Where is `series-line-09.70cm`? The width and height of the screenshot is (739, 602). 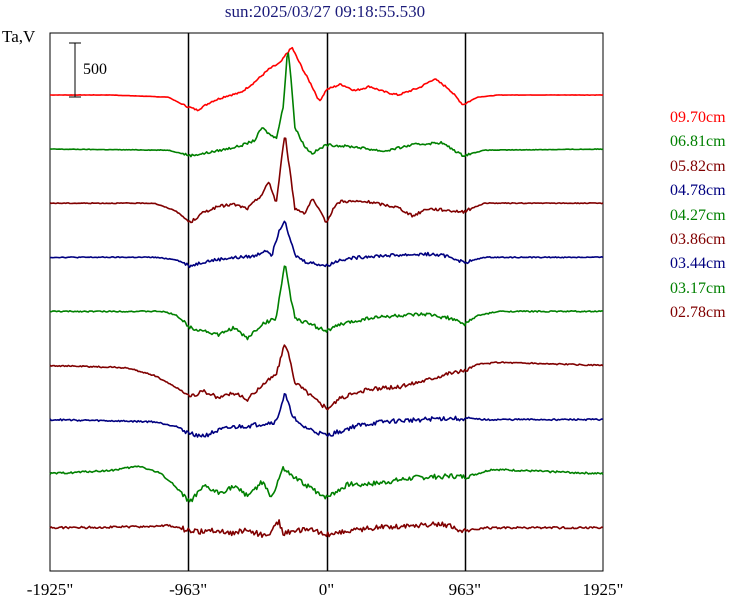 series-line-09.70cm is located at coordinates (327, 79).